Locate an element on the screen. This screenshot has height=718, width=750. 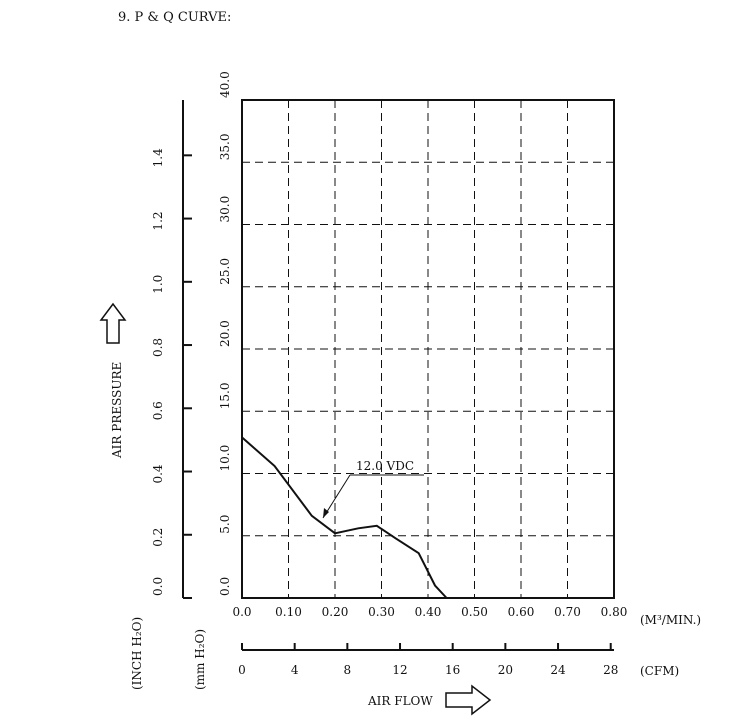
x2-unit-label: (CFM) is located at coordinates (659, 671).